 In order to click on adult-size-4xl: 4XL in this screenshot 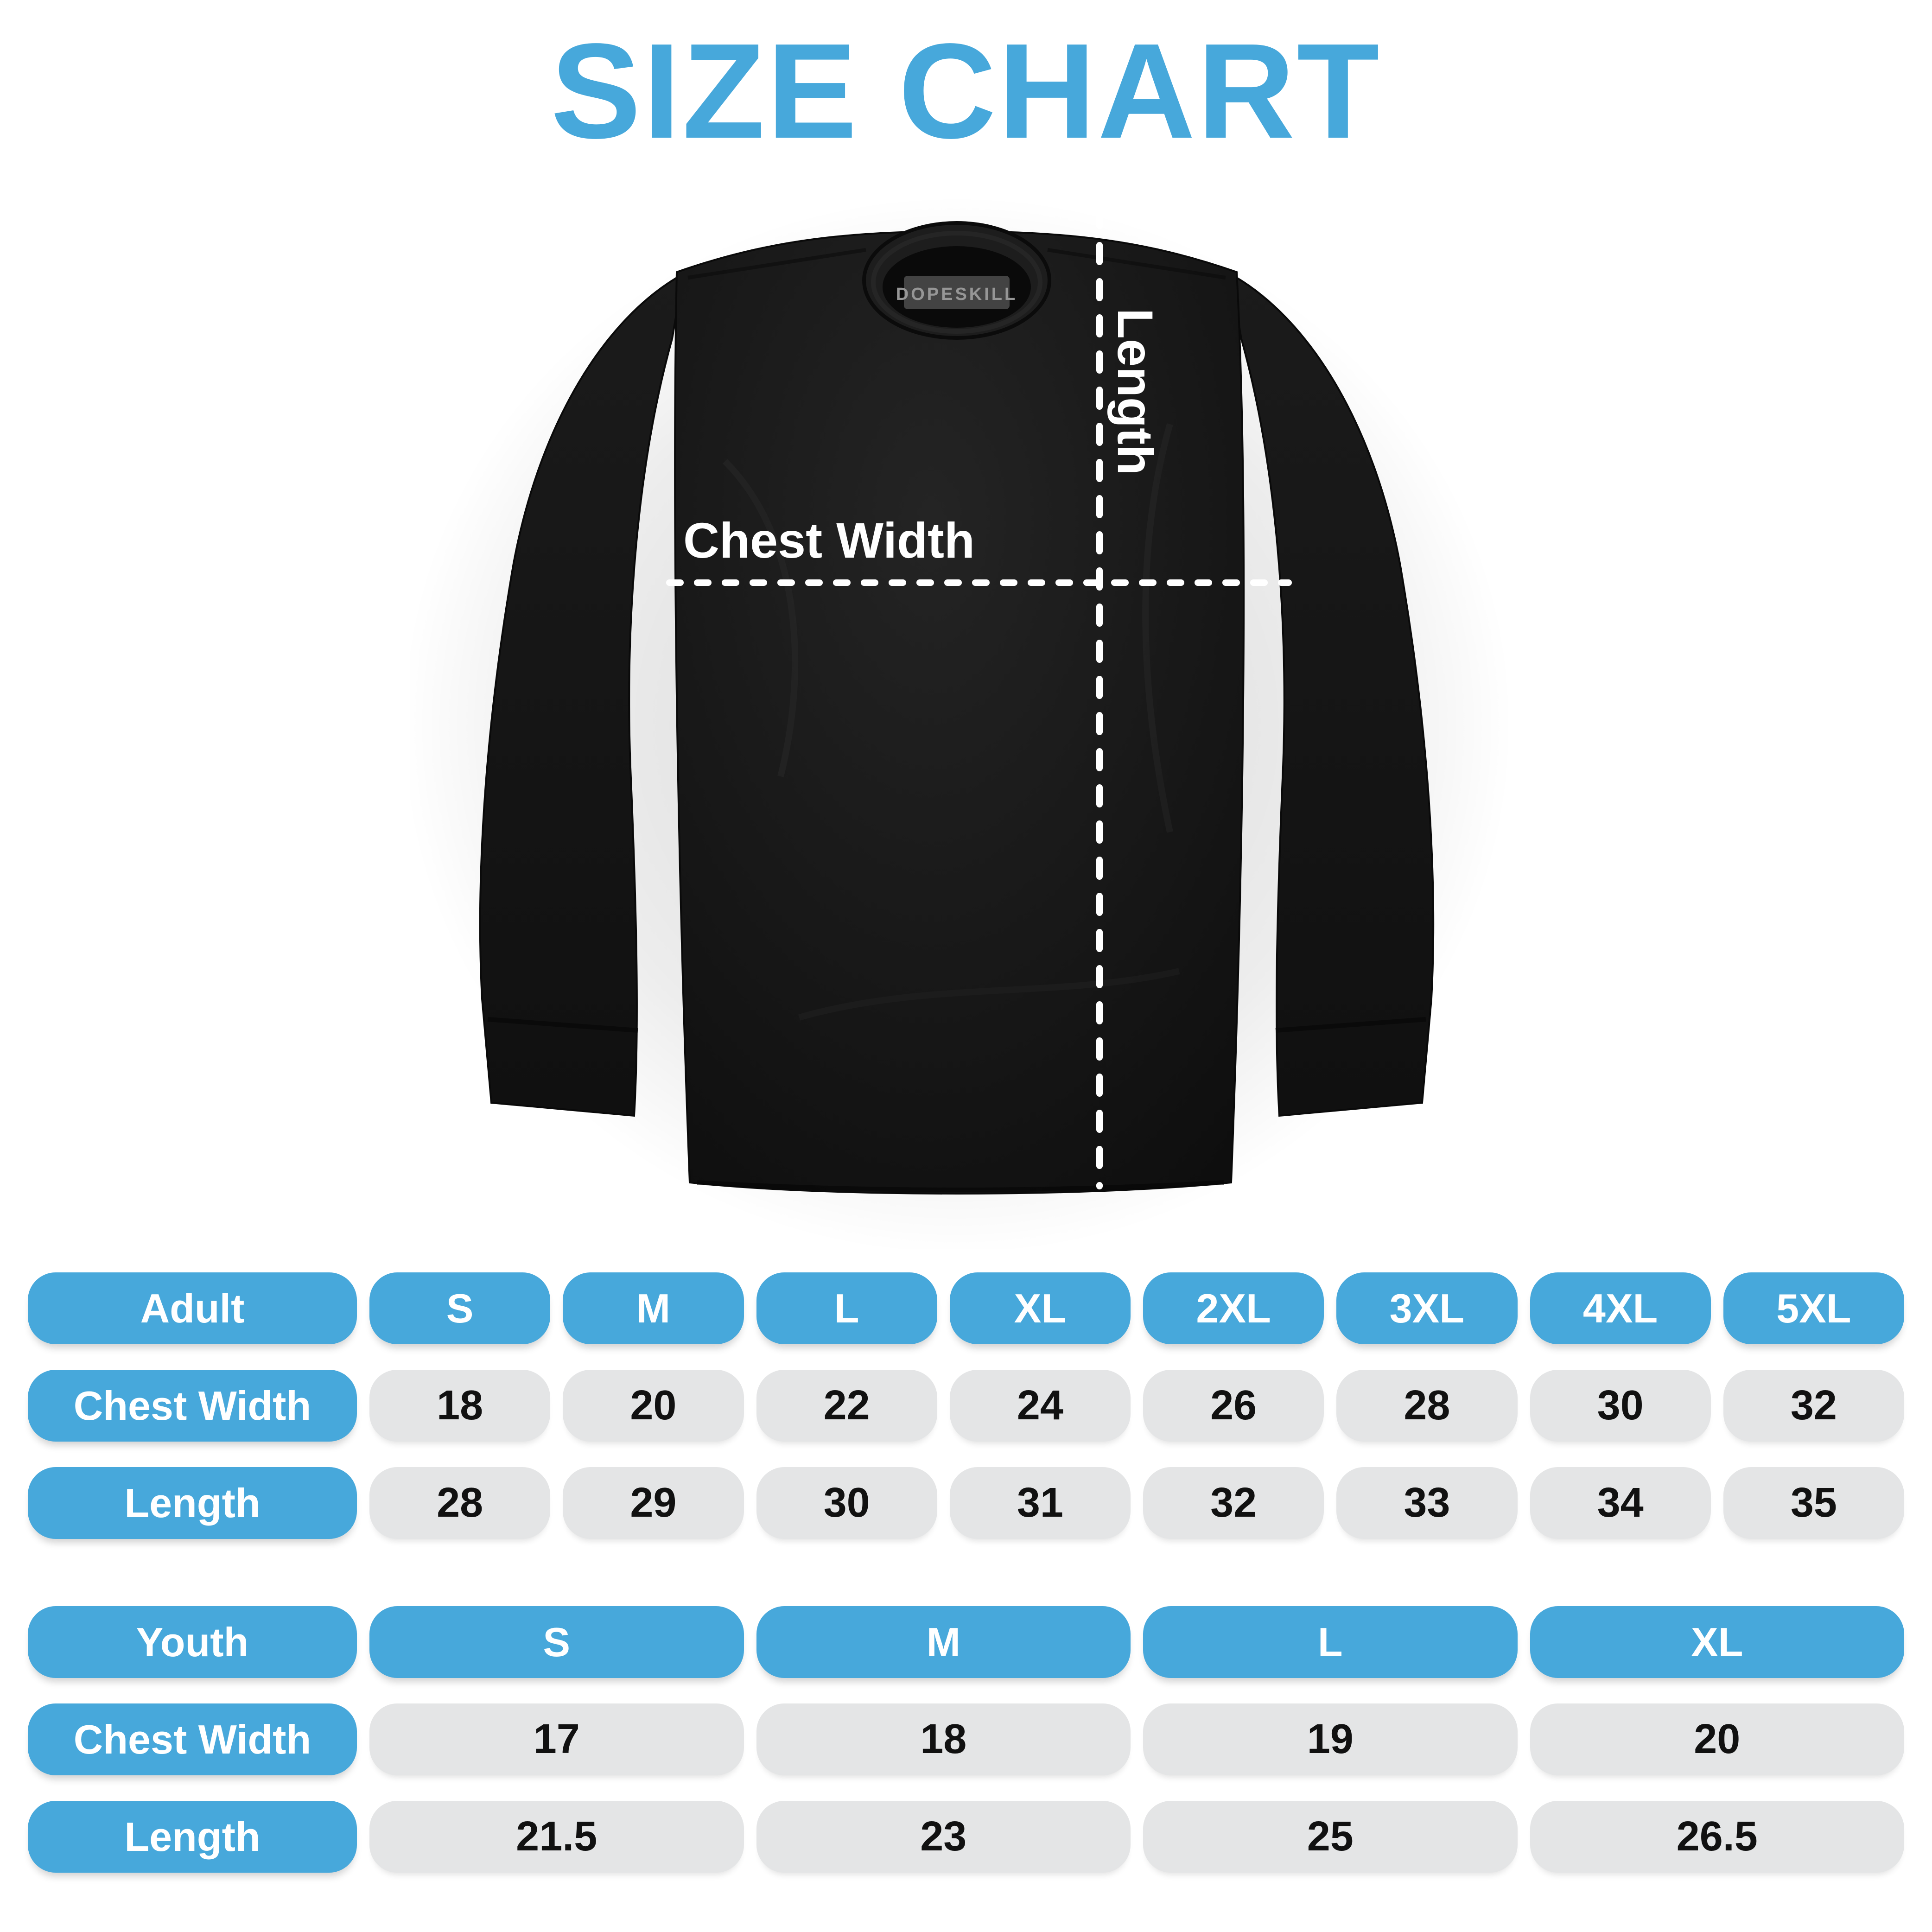, I will do `click(1620, 1308)`.